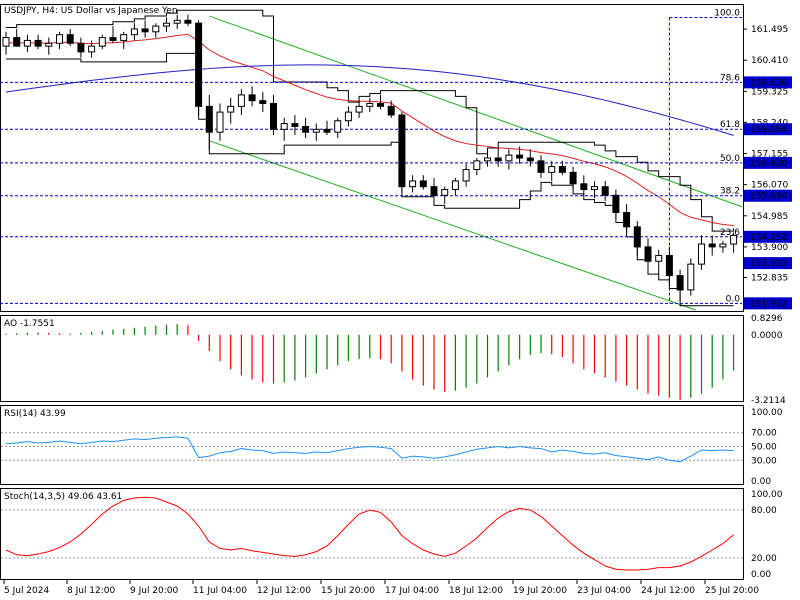 The height and width of the screenshot is (600, 800). I want to click on rsi-tick-label: 100.00, so click(767, 413).